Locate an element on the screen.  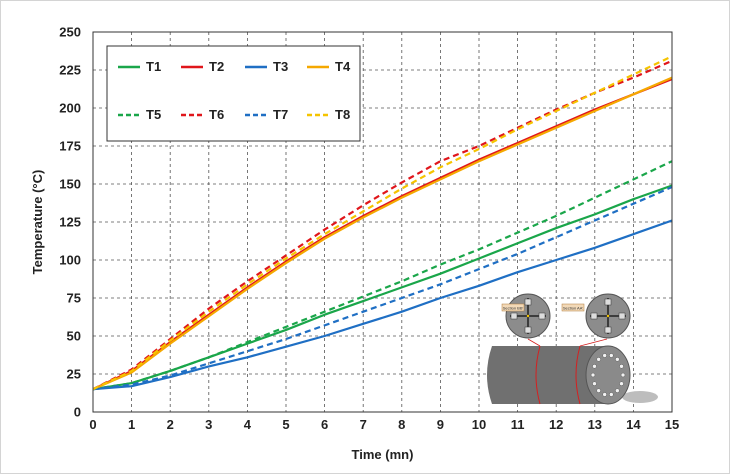
legend-label-t7: T7 is located at coordinates (280, 114).